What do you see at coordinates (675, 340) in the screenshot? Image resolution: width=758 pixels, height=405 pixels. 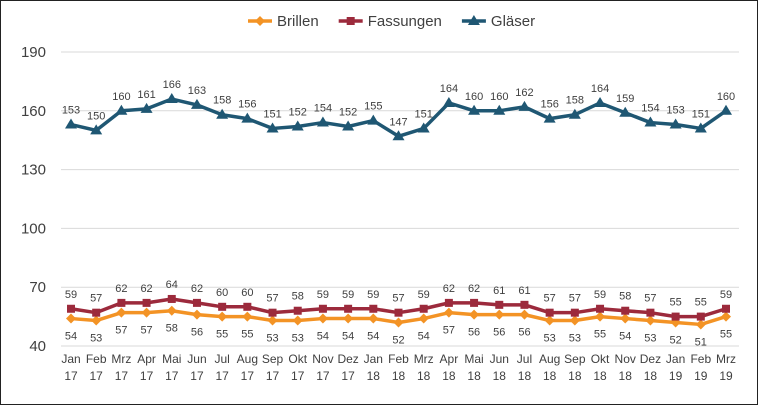 I see `data-label: 52` at bounding box center [675, 340].